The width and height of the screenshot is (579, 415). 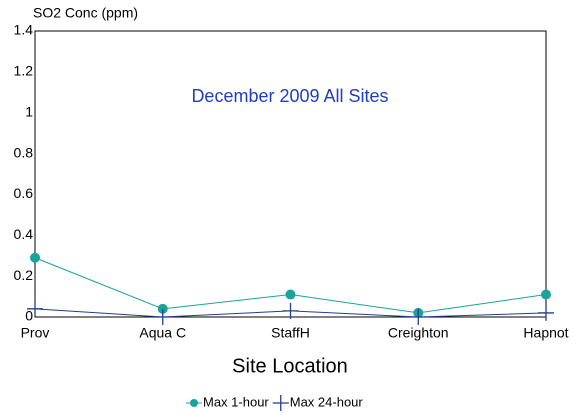 What do you see at coordinates (85, 13) in the screenshot?
I see `y-axis-label: SO2 Conc (ppm)` at bounding box center [85, 13].